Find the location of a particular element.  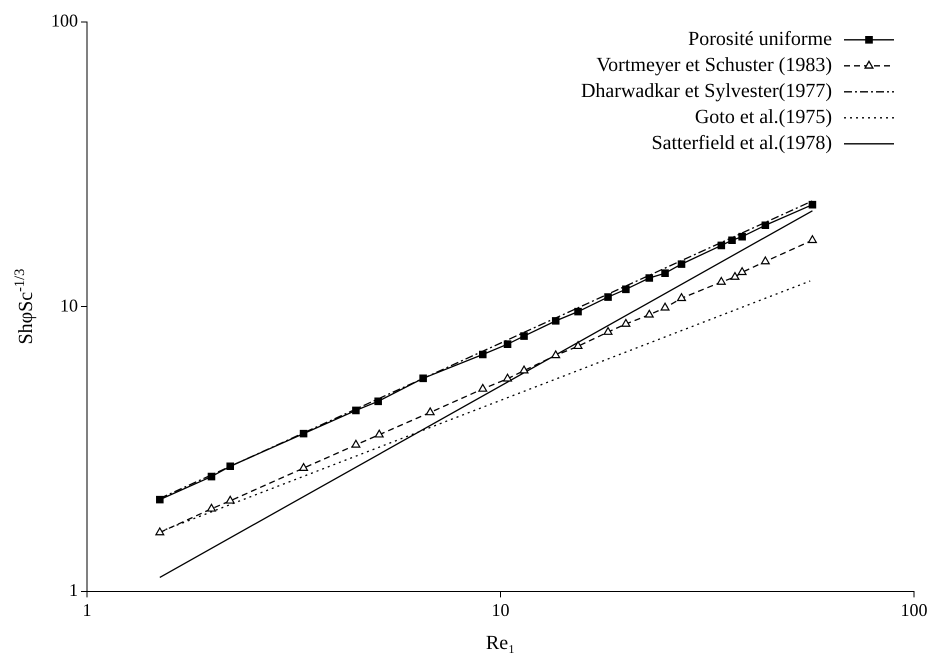

legend-label: Porosité uniforme is located at coordinates (760, 39).